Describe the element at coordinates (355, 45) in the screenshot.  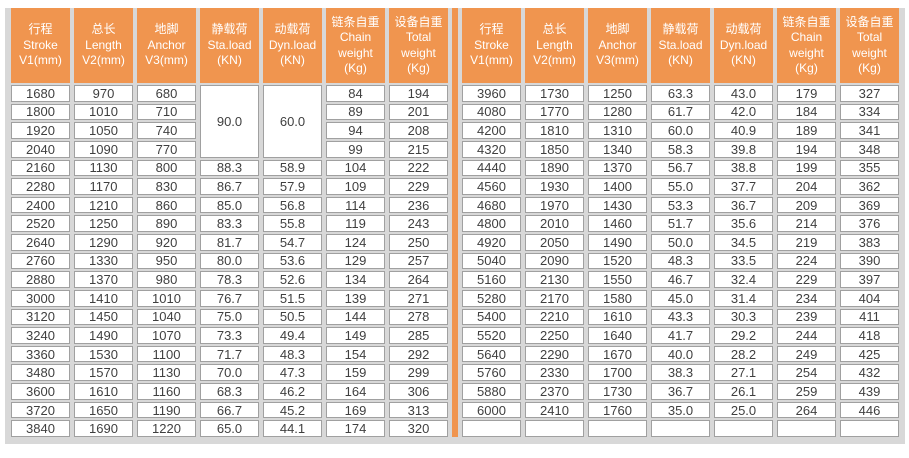
I see `column-header-left-5: 链条自重 Chain weight (Kg)` at that location.